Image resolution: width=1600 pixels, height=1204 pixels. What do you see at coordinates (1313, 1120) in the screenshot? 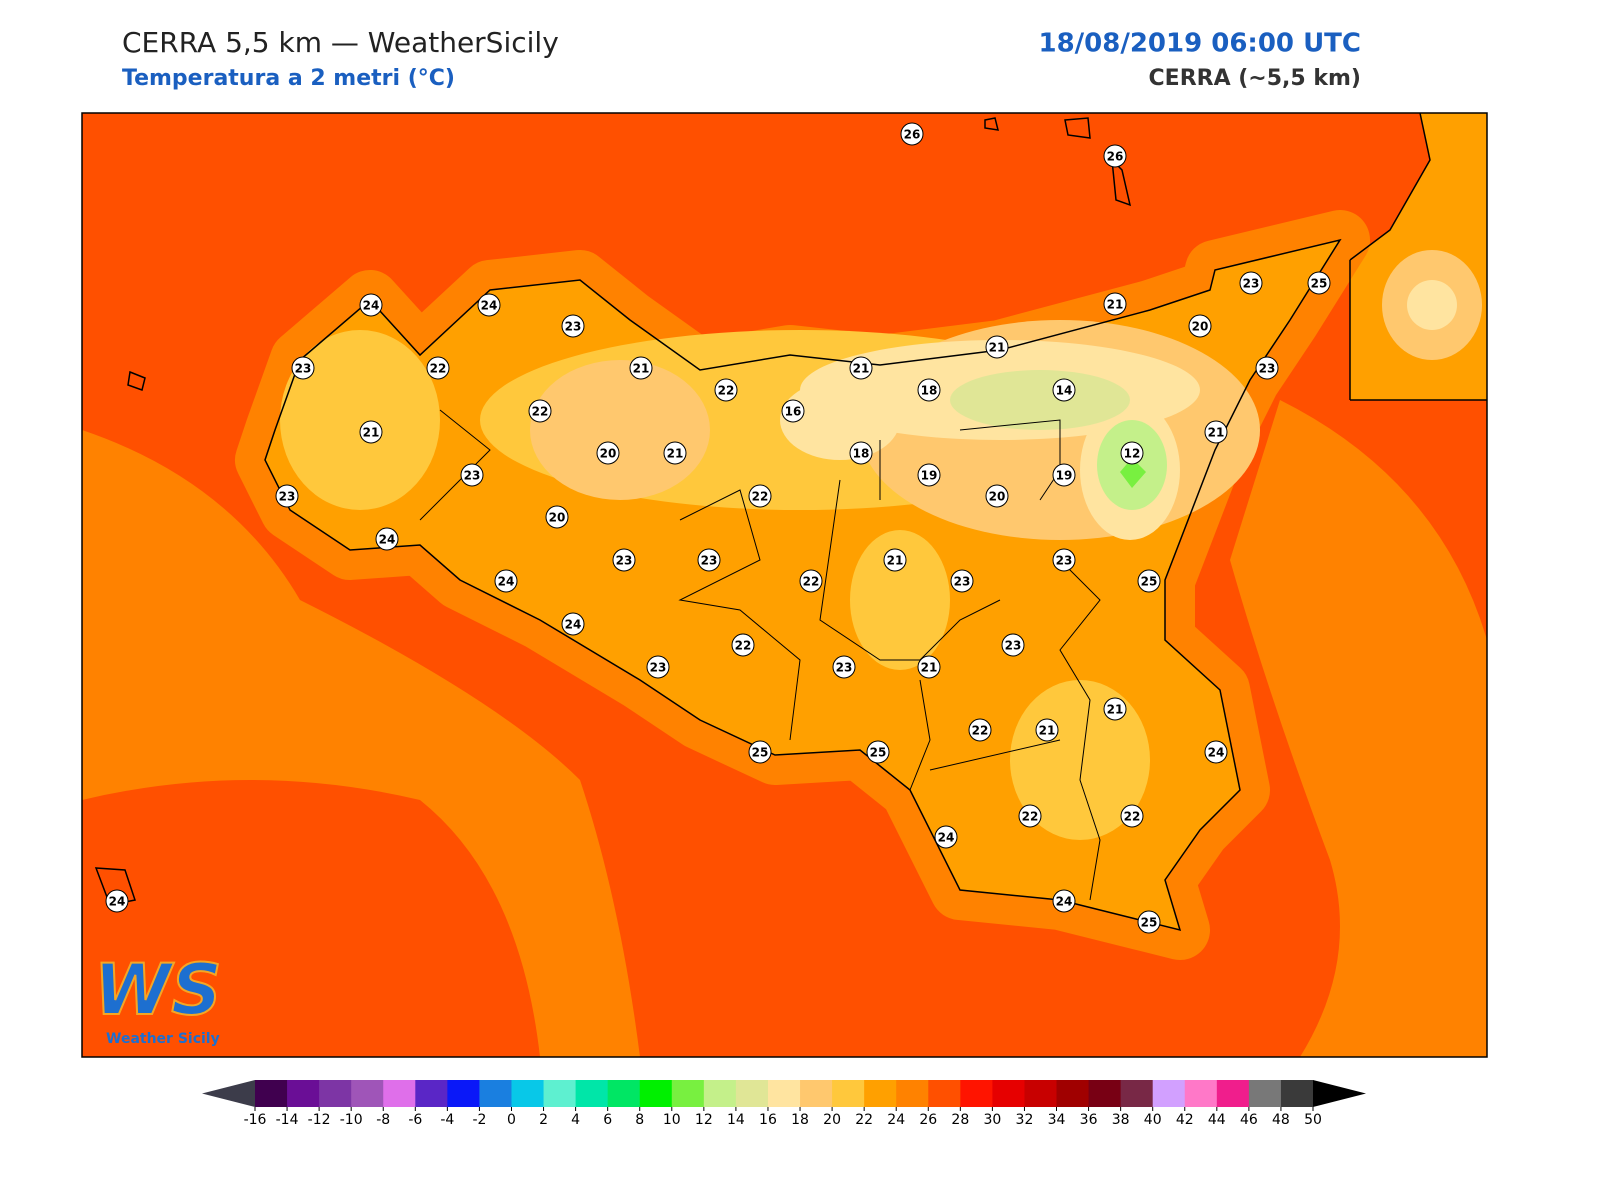
I see `colorbar-tick-label: 50` at bounding box center [1313, 1120].